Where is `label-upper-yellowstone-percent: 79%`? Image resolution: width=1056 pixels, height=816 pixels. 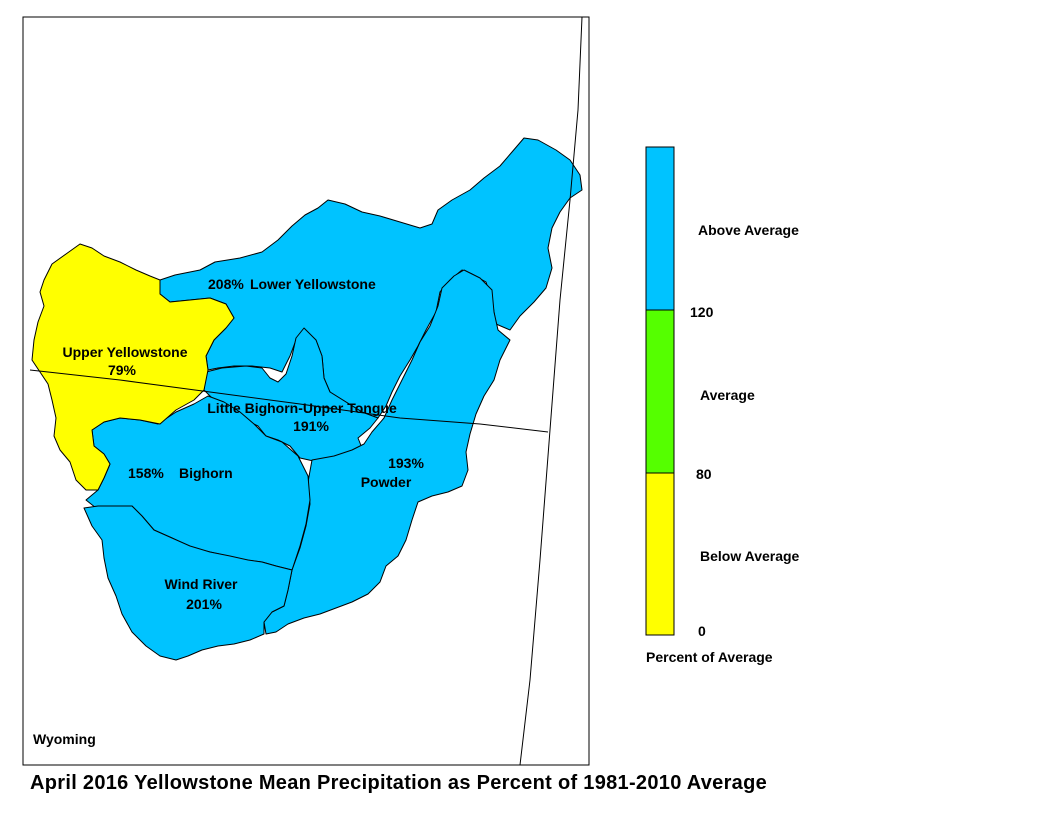
label-upper-yellowstone-percent: 79% is located at coordinates (122, 370).